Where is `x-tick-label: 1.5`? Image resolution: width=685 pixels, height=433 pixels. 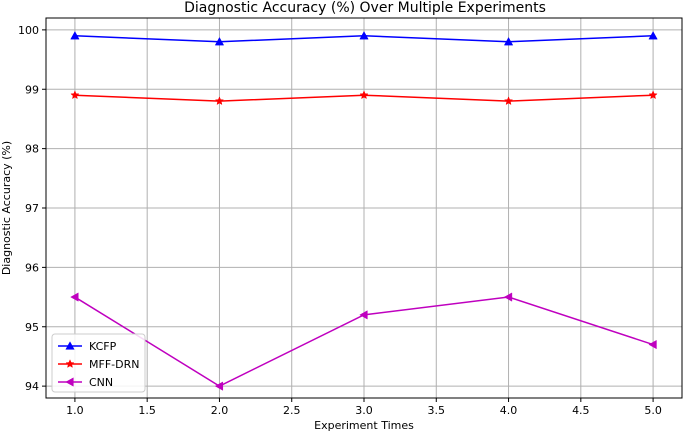
x-tick-label: 1.5 is located at coordinates (147, 410).